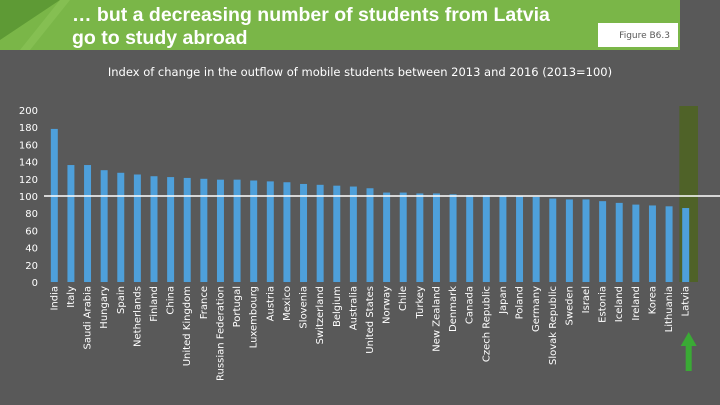 This screenshot has width=720, height=405. Describe the element at coordinates (503, 239) in the screenshot. I see `bar-japan` at that location.